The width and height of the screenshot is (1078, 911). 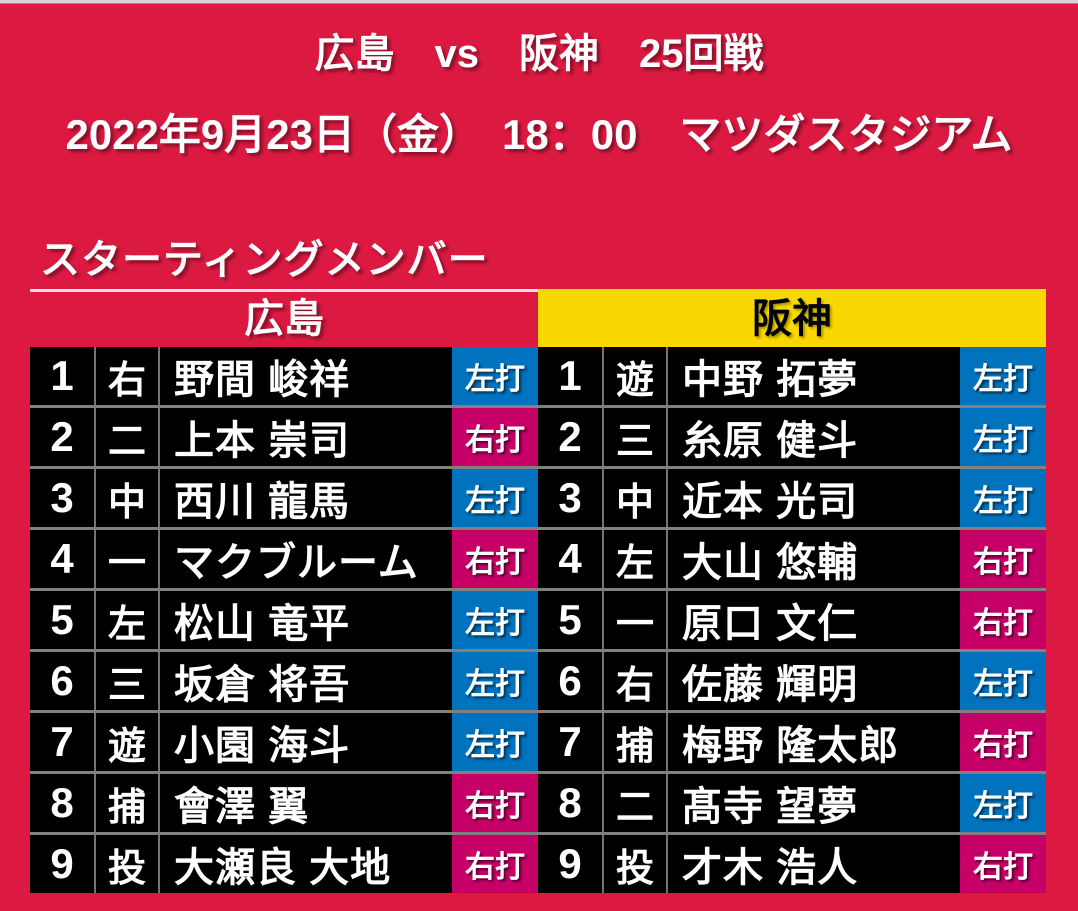 What do you see at coordinates (63, 437) in the screenshot?
I see `batting-order: 2` at bounding box center [63, 437].